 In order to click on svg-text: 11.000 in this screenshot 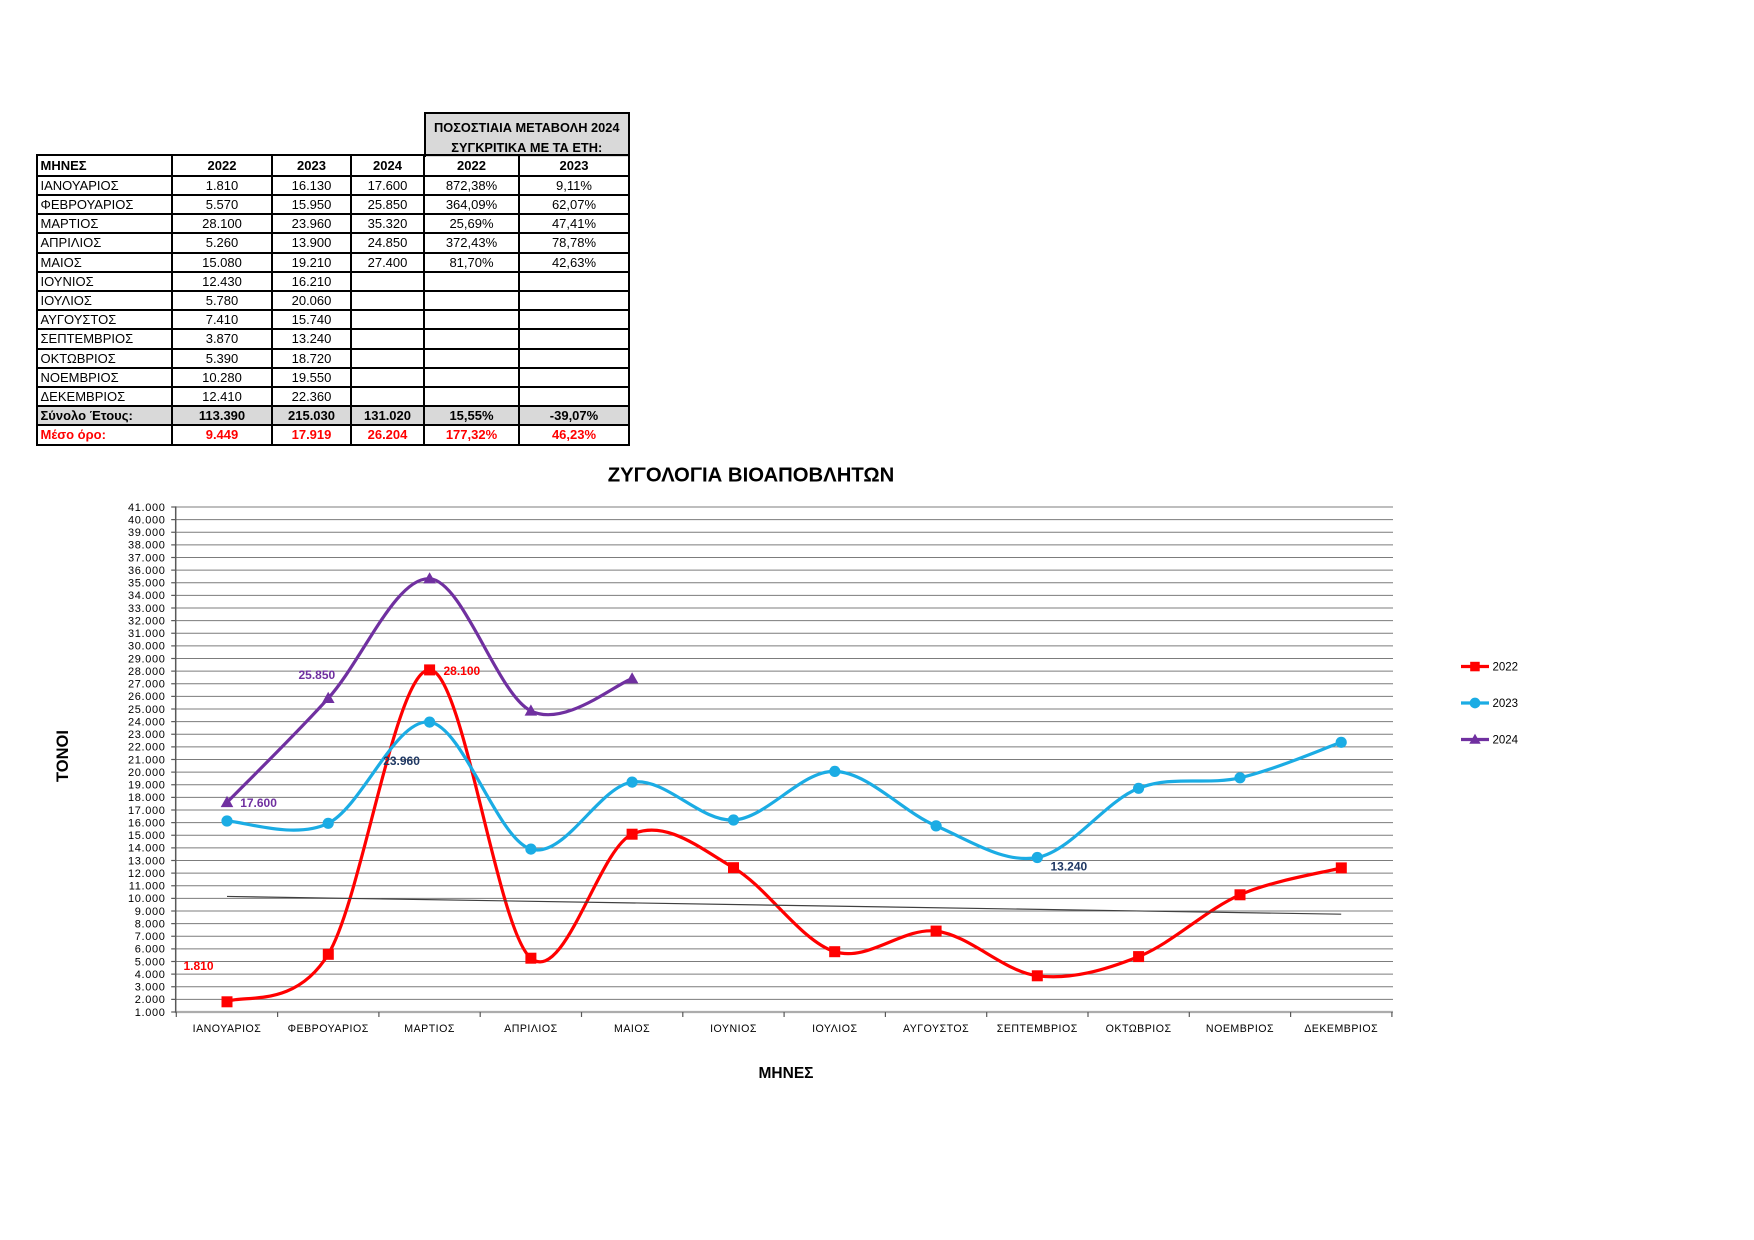, I will do `click(147, 887)`.